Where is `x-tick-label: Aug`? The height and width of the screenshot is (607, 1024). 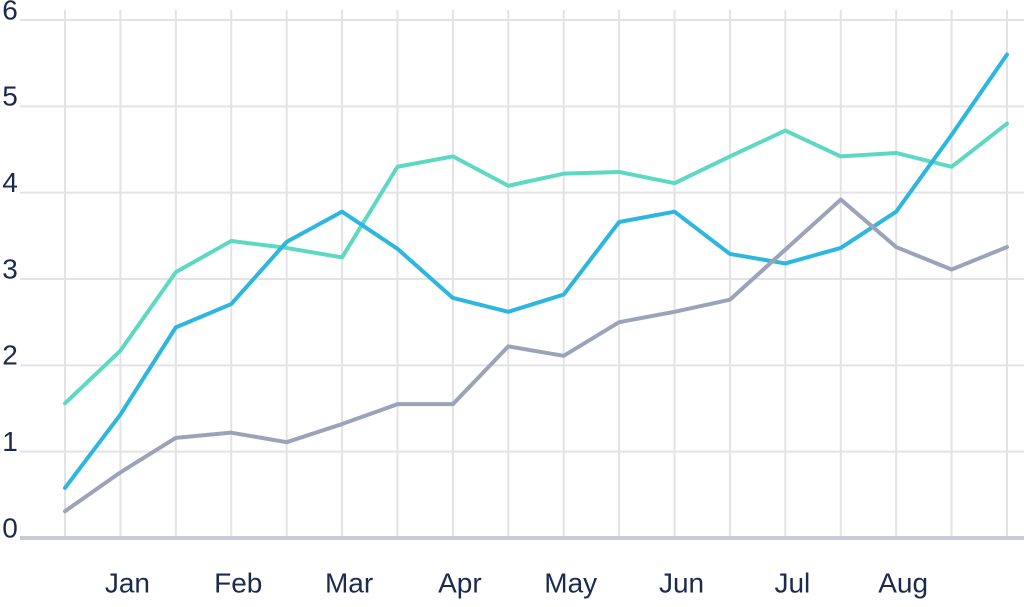 x-tick-label: Aug is located at coordinates (903, 582).